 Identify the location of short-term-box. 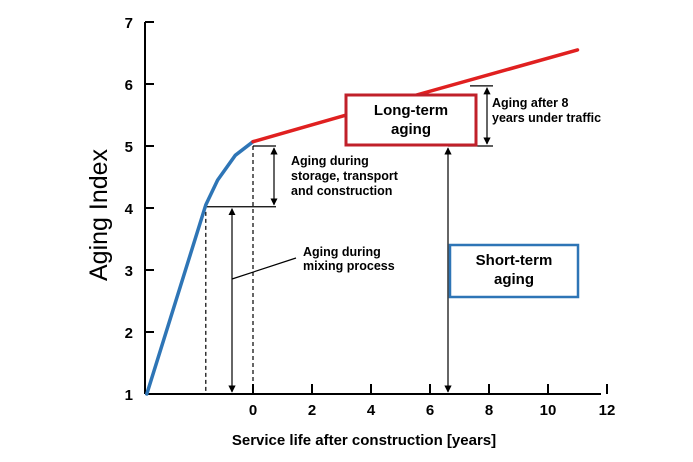
(514, 271).